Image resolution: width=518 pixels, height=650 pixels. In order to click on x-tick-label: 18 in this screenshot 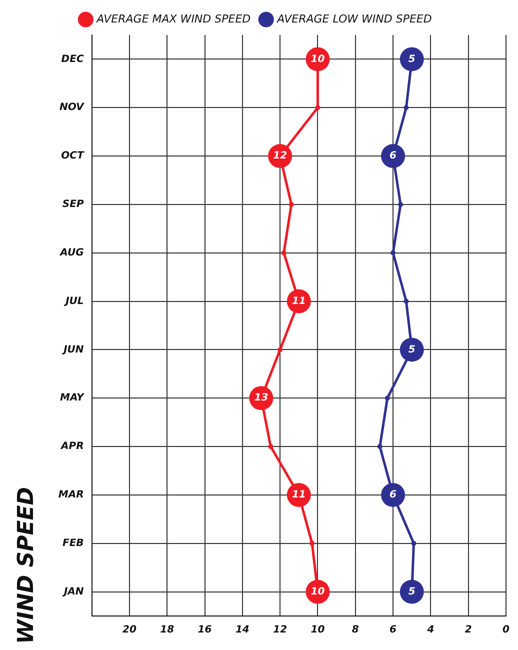, I will do `click(167, 630)`.